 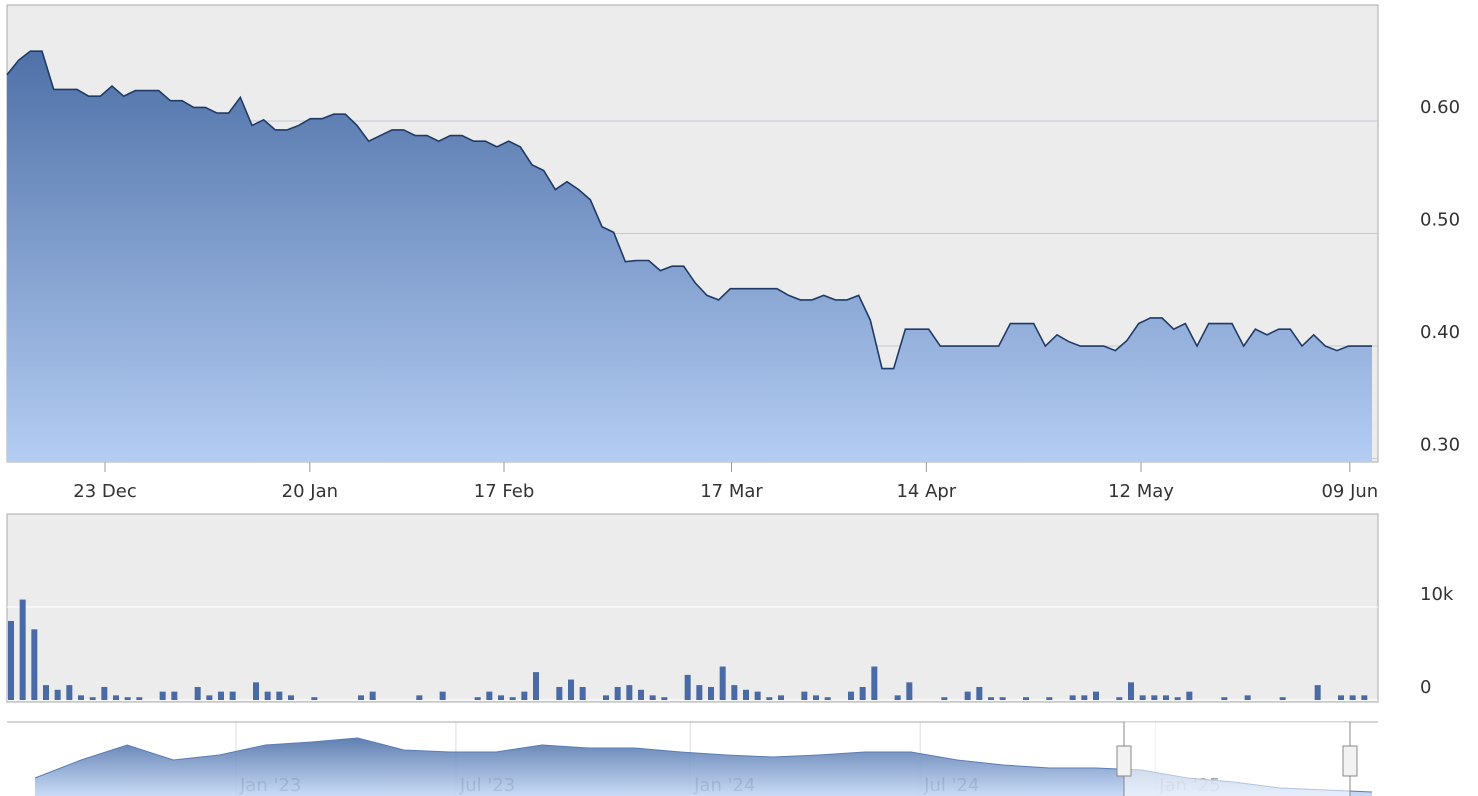 I want to click on navigator-selection, so click(x=1237, y=759).